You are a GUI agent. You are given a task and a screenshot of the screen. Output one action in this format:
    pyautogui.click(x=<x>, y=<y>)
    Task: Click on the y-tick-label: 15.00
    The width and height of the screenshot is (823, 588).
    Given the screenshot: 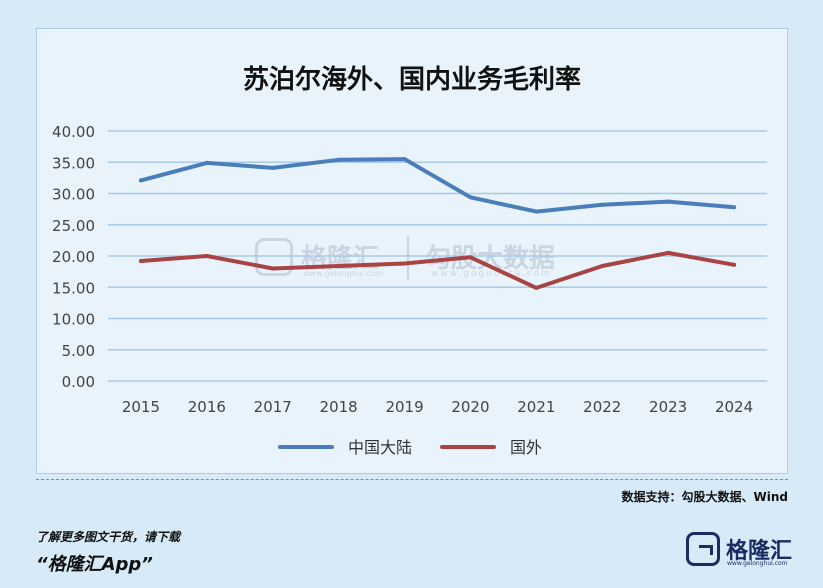 What is the action you would take?
    pyautogui.click(x=73, y=288)
    